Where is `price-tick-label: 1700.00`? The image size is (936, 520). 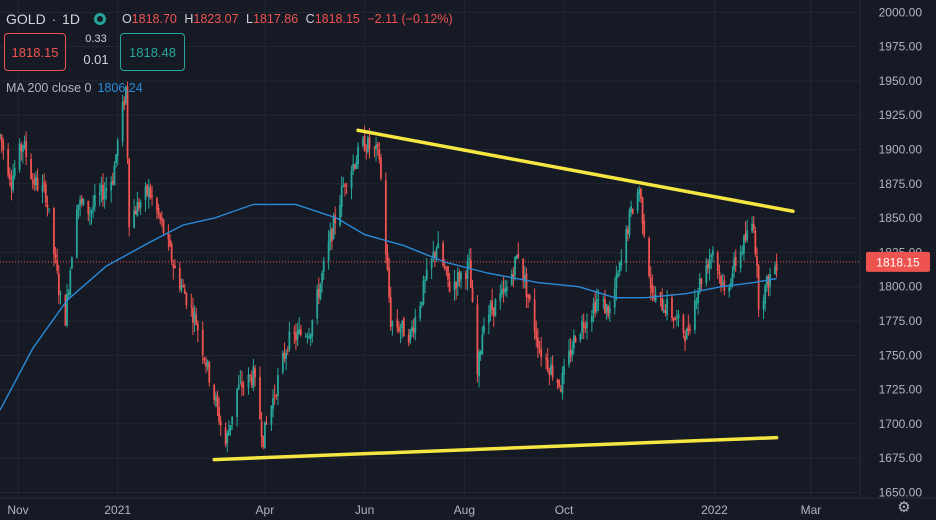 price-tick-label: 1700.00 is located at coordinates (901, 424).